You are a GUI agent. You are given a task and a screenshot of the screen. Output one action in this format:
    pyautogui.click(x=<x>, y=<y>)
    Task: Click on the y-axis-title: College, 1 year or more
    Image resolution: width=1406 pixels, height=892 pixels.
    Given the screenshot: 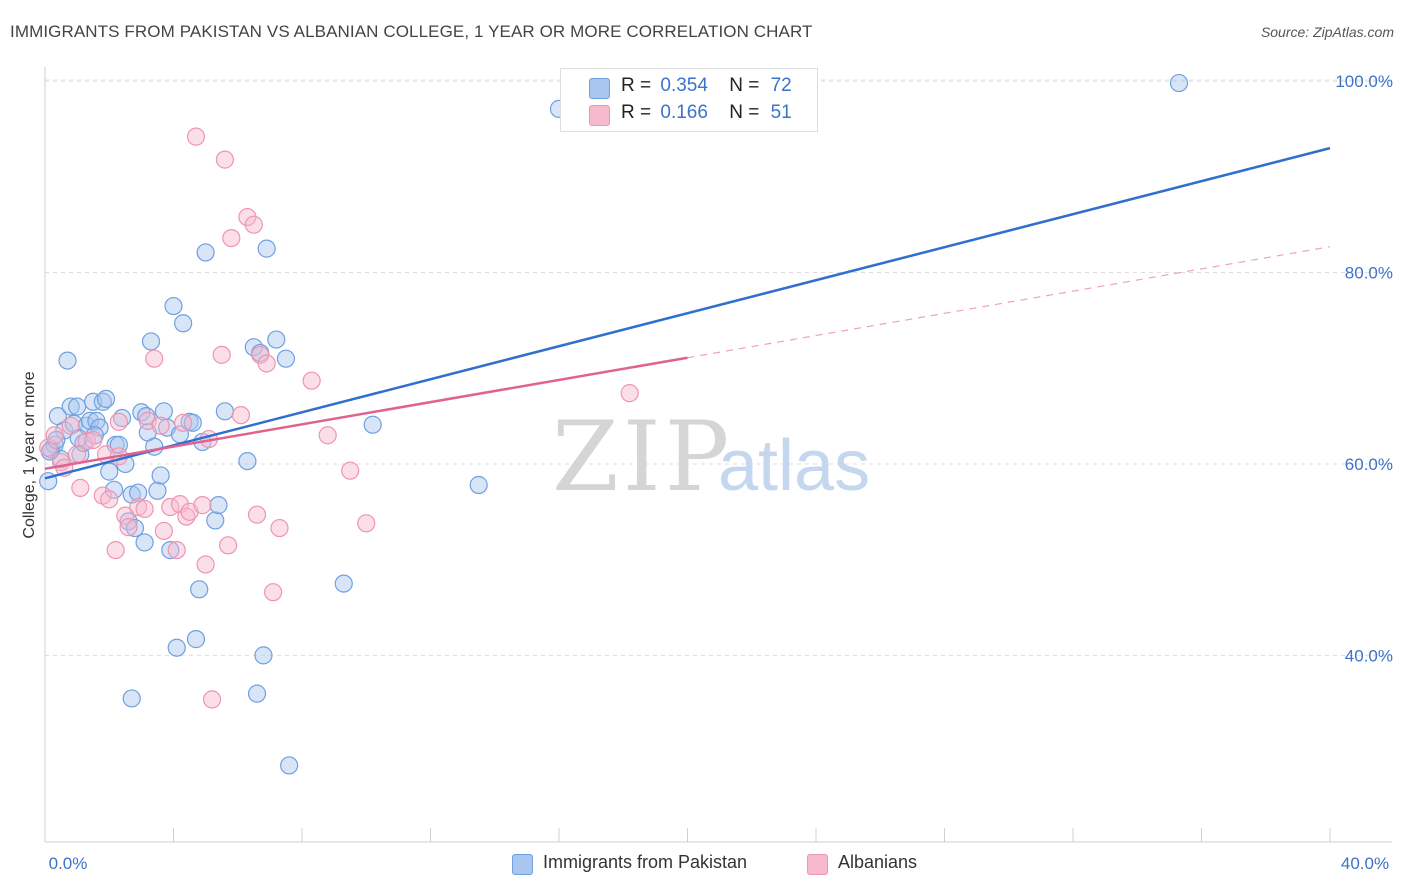 What is the action you would take?
    pyautogui.click(x=29, y=454)
    